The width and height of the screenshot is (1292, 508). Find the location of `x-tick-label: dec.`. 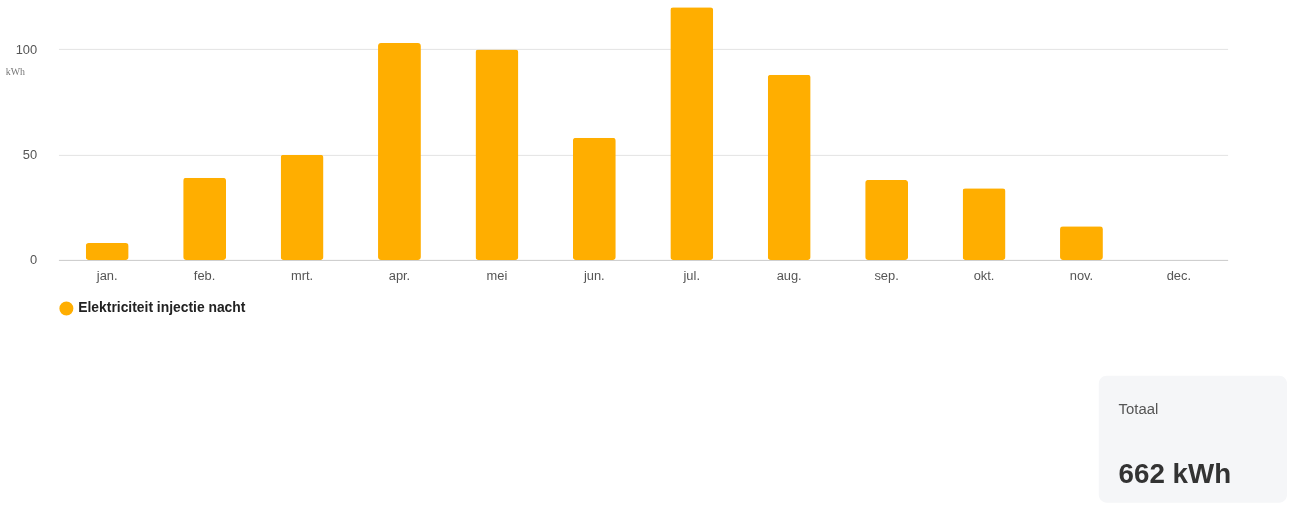

x-tick-label: dec. is located at coordinates (1179, 276).